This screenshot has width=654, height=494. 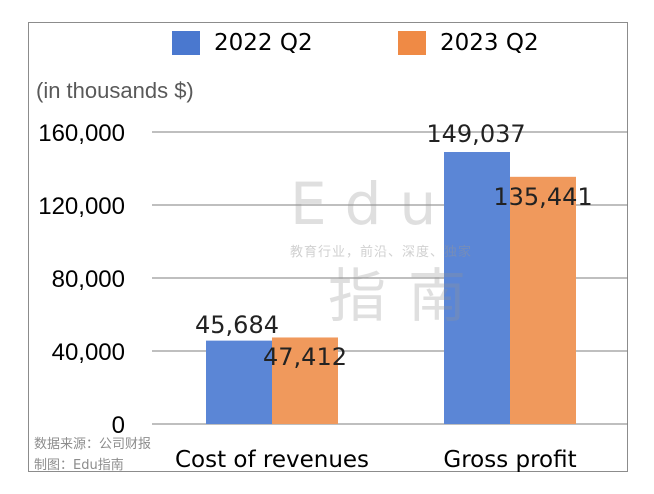 What do you see at coordinates (412, 43) in the screenshot?
I see `legend-swatch-2023` at bounding box center [412, 43].